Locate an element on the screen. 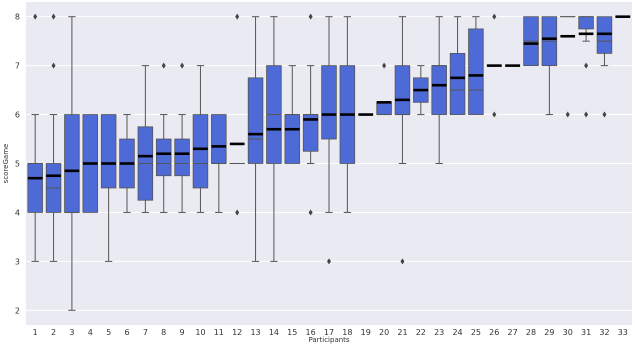  x-tick-label: 29 is located at coordinates (549, 332).